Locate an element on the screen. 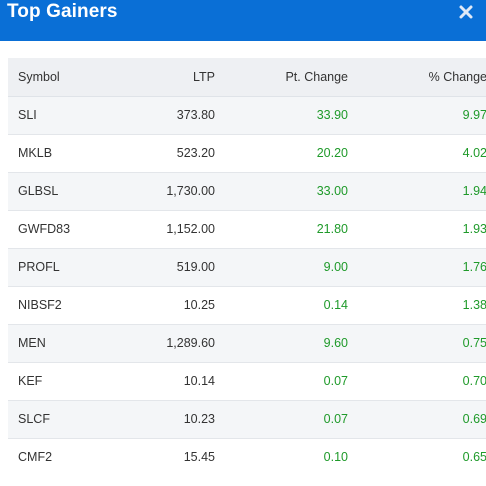  cell-symbol: GLBSL is located at coordinates (38, 191).